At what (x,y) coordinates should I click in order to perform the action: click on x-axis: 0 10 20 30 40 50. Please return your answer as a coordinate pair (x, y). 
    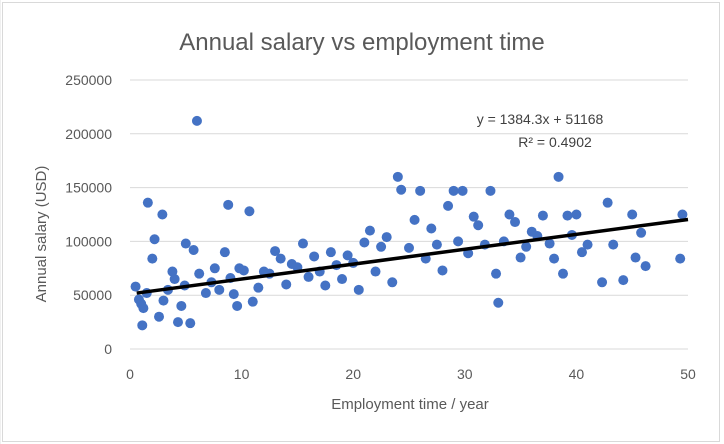
    Looking at the image, I should click on (411, 374).